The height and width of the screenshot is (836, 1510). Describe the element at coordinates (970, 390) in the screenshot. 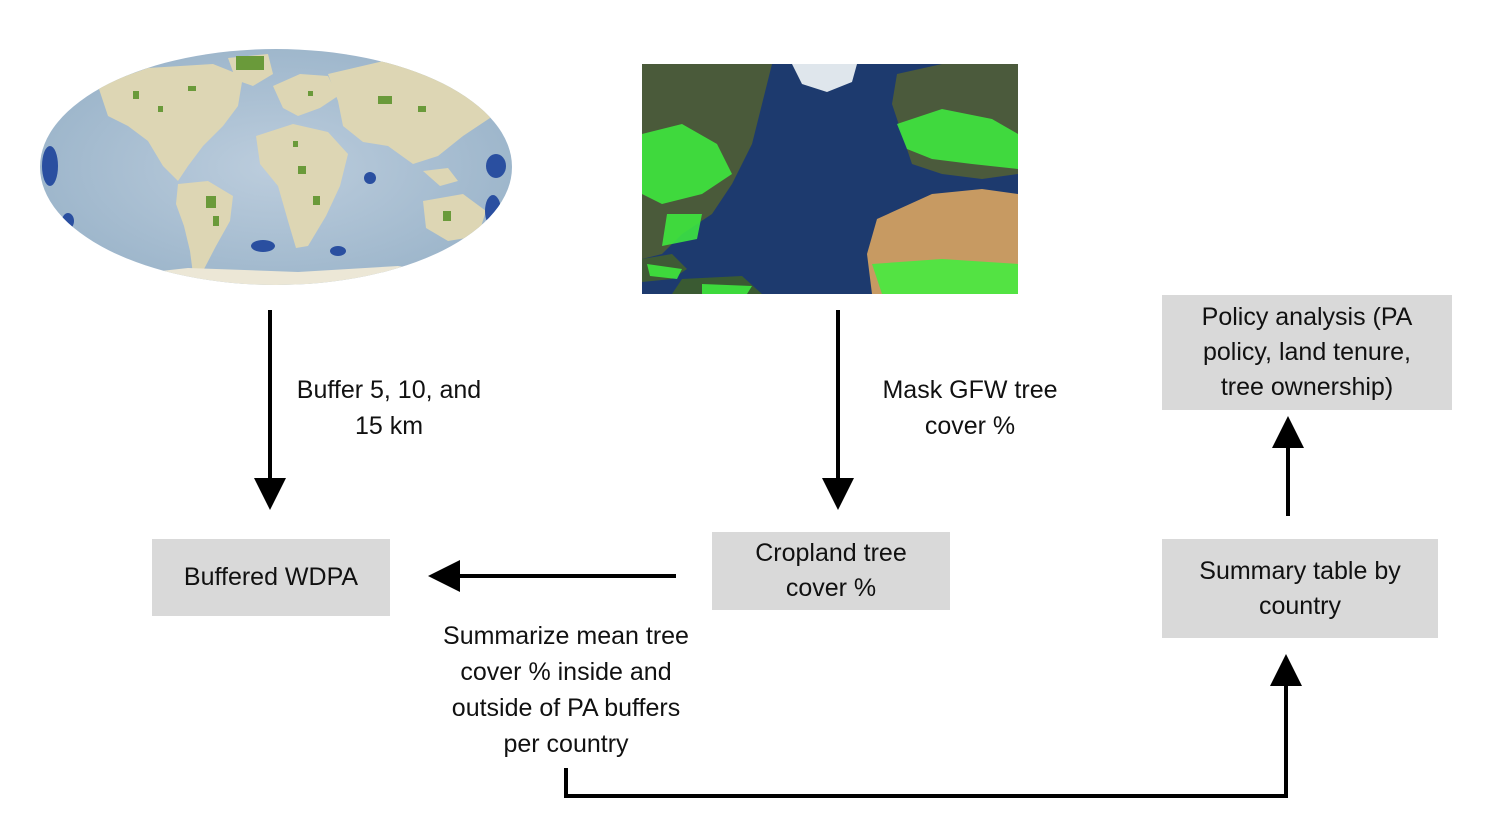

I see `edge-label-mask-line1: Mask GFW tree` at that location.